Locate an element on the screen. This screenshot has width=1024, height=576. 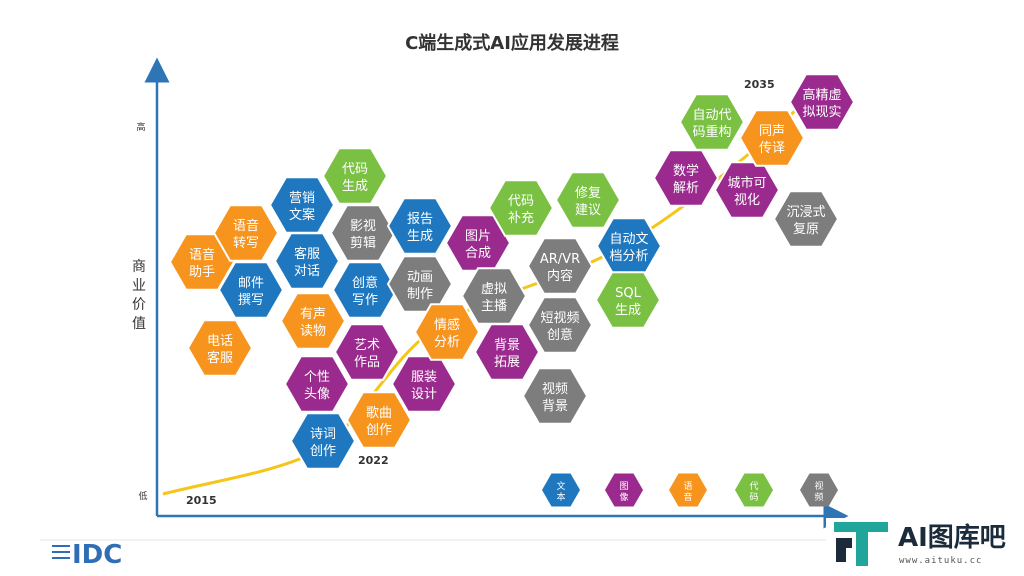
year-label-2035: 2035 is located at coordinates (759, 84).